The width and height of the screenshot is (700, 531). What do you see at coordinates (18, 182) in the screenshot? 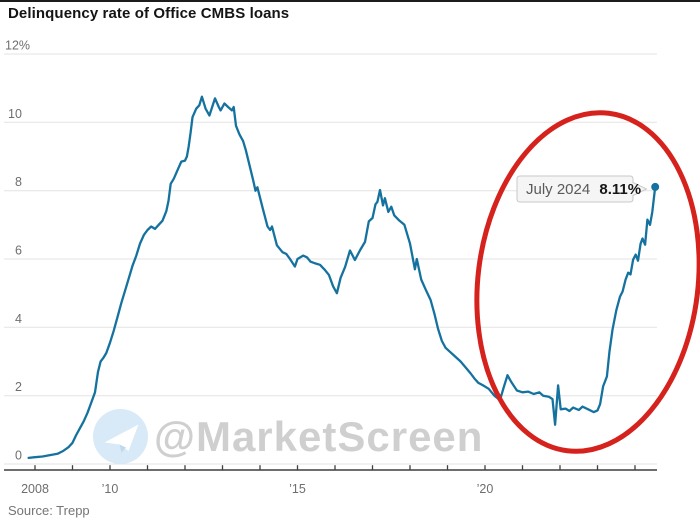
I see `y-tick-label: 8` at bounding box center [18, 182].